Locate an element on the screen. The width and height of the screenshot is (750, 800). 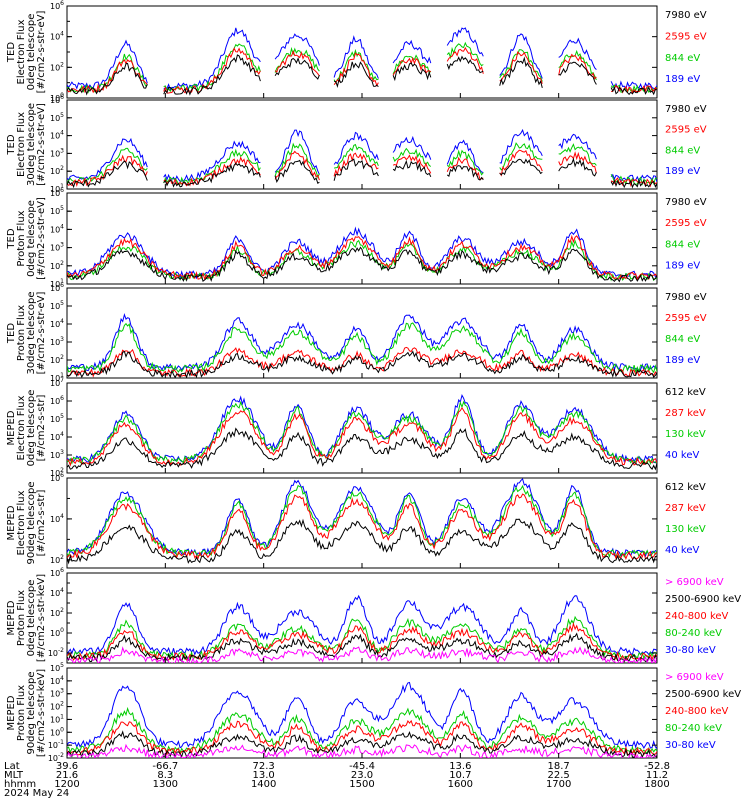
y-axis-label-line: MEPED is located at coordinates (11, 427).